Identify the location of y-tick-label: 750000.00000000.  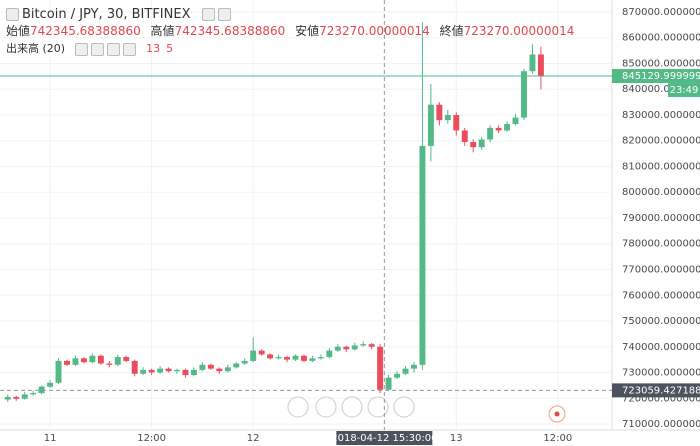
(661, 321).